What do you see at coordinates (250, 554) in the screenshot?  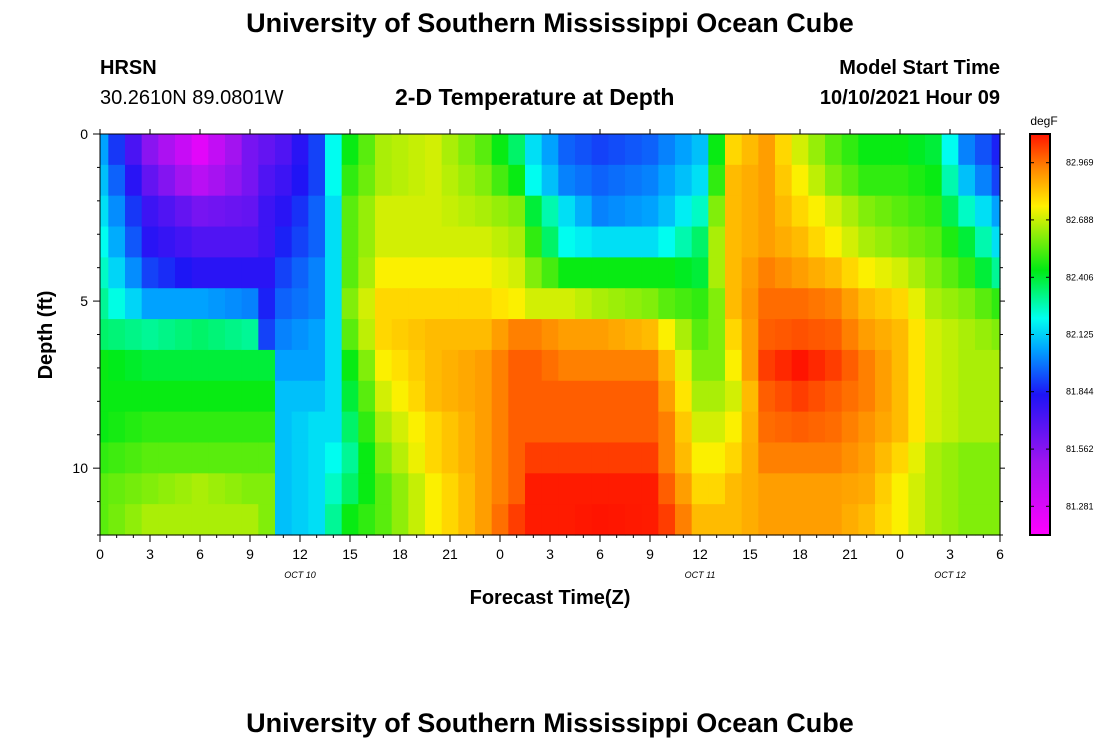 I see `x-tick-label: 9` at bounding box center [250, 554].